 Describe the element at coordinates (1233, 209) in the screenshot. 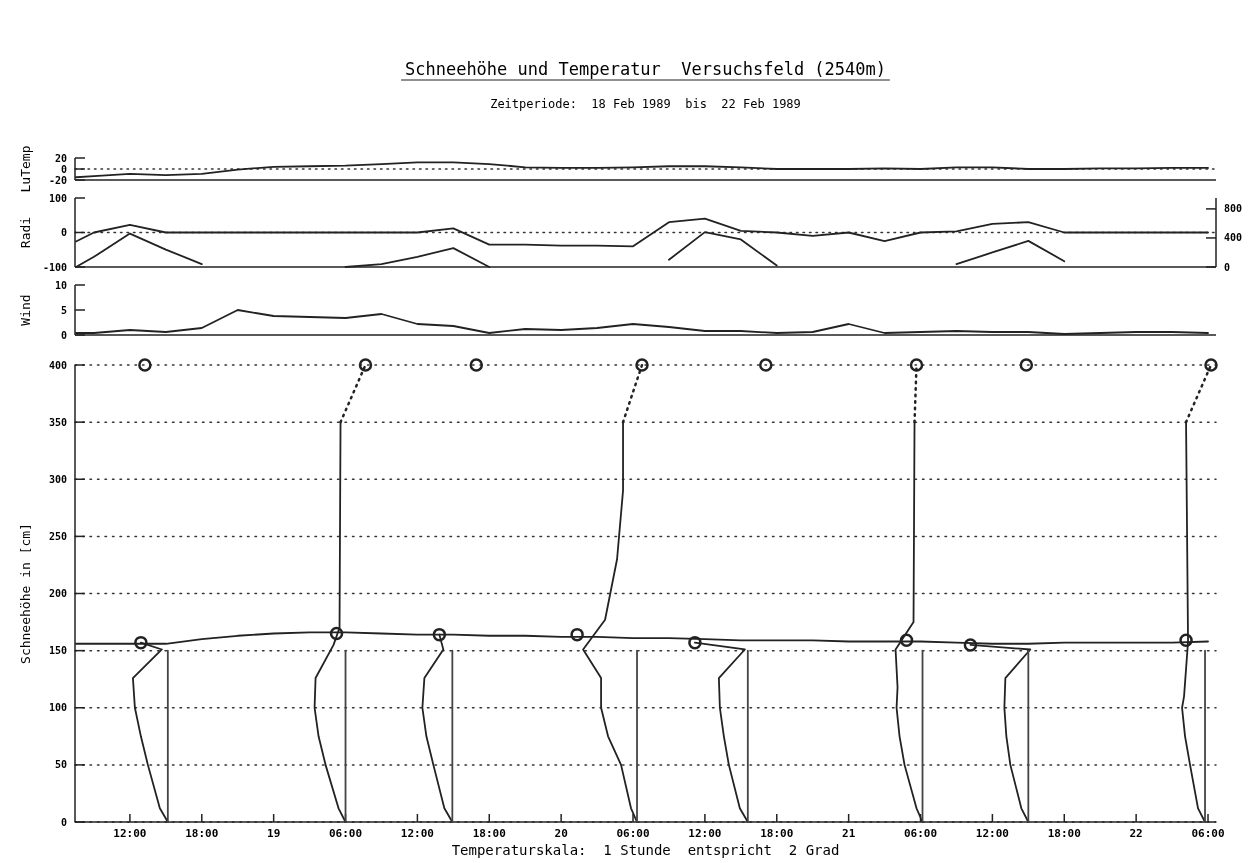

I see `y2-tick-label: 800` at that location.